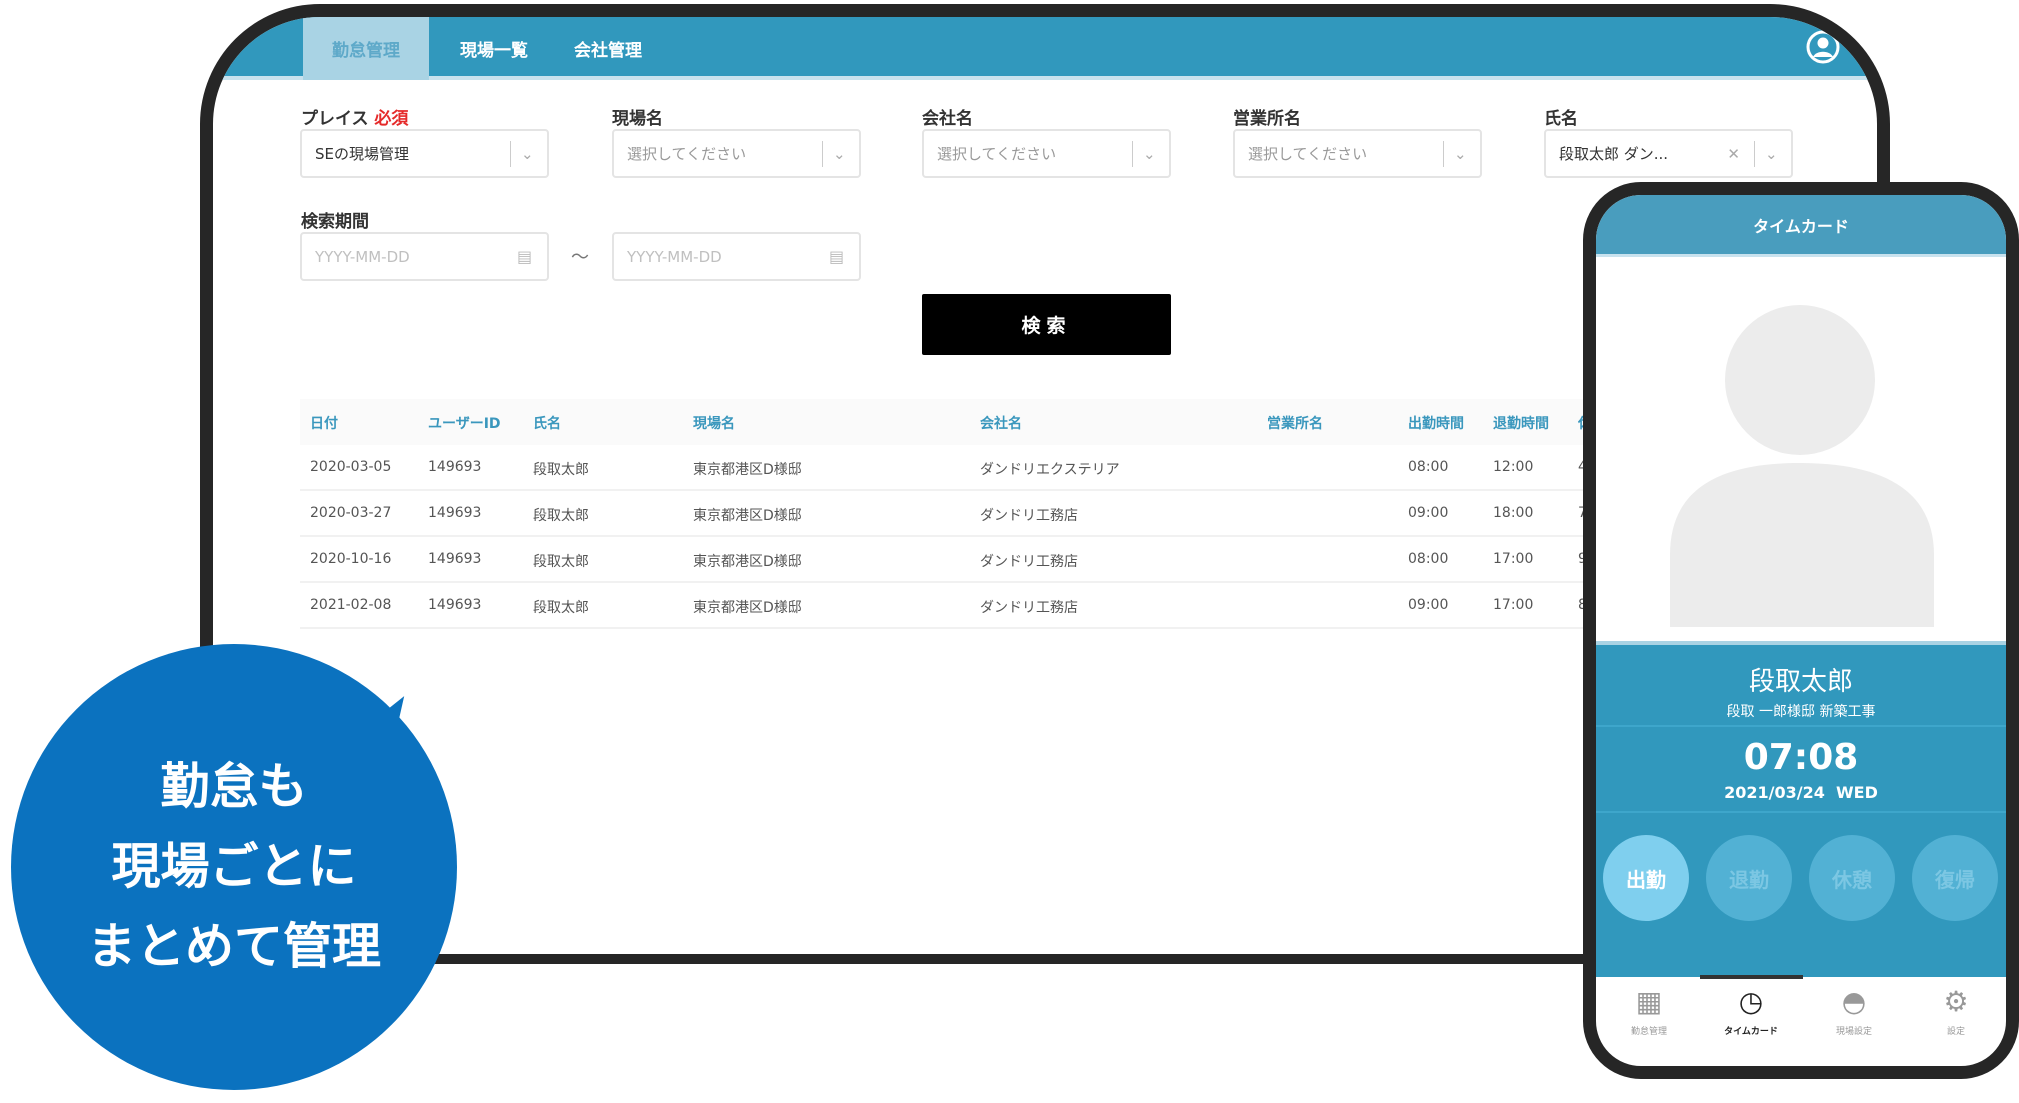 The width and height of the screenshot is (2019, 1103). I want to click on clock-out-button: 退勤, so click(1749, 878).